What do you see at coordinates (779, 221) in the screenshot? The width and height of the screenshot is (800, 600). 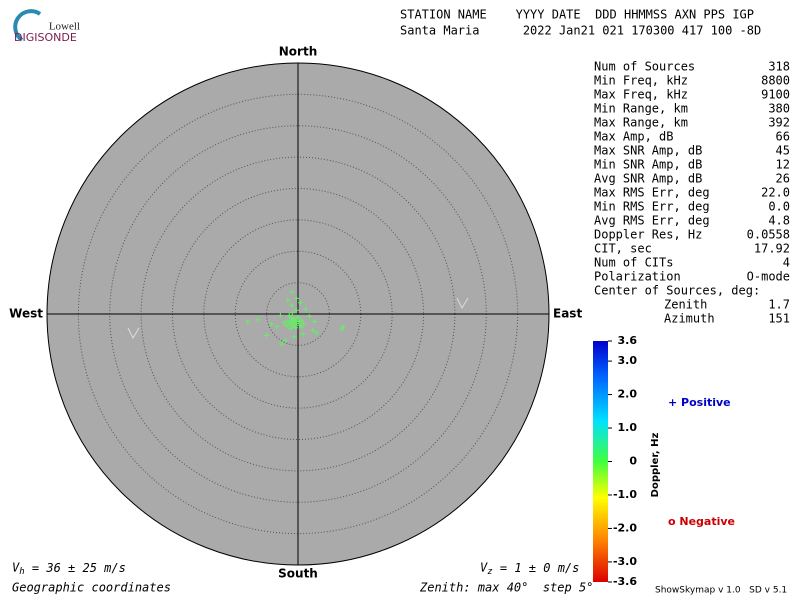 I see `stat-value: 4.8` at bounding box center [779, 221].